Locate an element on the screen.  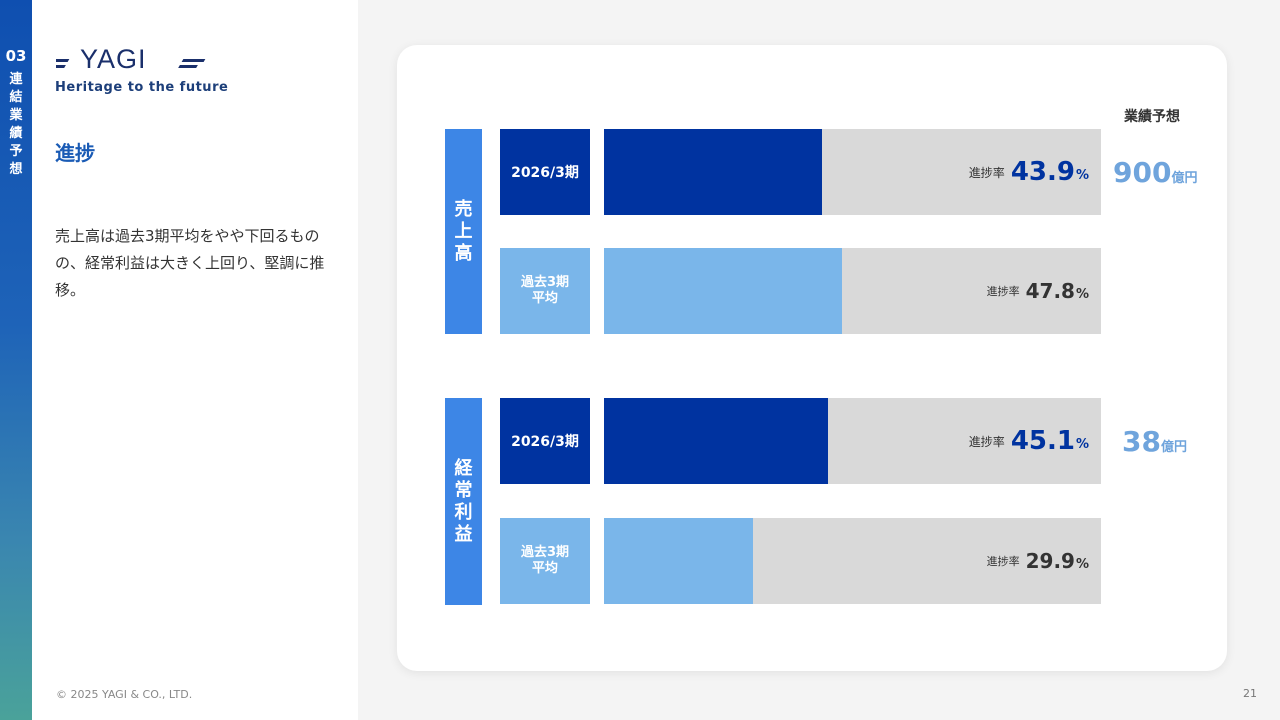
rate-readout: 進捗率 43.9 % is located at coordinates (1029, 172).